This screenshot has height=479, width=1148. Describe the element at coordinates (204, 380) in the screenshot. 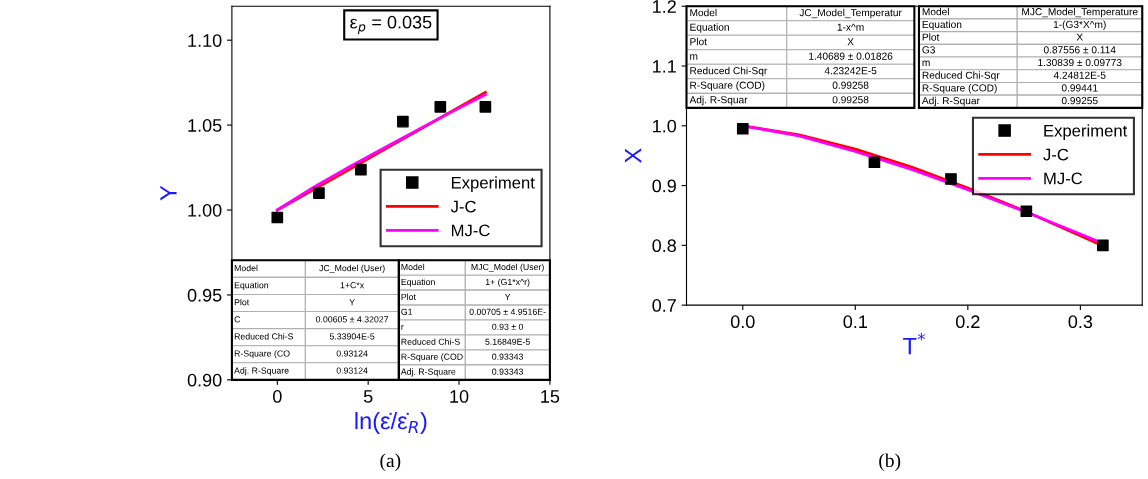

I see `y-tick-label: 0.90` at that location.